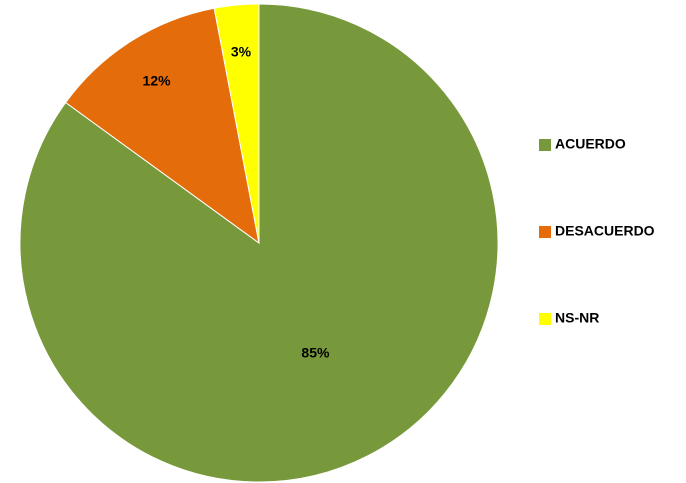 The height and width of the screenshot is (483, 686). Describe the element at coordinates (605, 231) in the screenshot. I see `legend-label: DESACUERDO` at that location.